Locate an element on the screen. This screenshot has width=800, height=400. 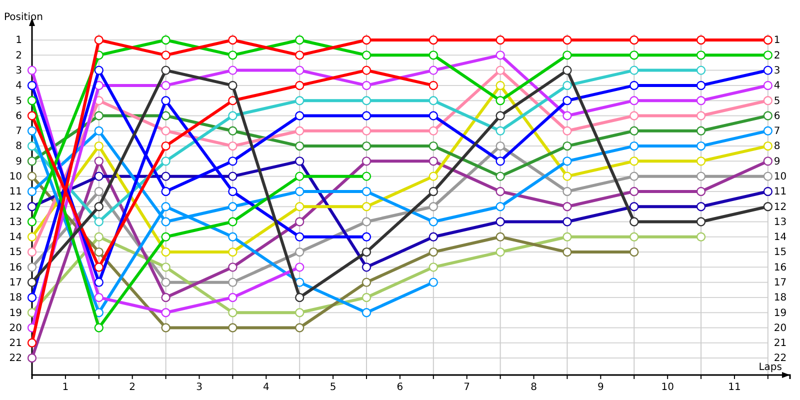
y2-tick-label: 5 is located at coordinates (777, 101).